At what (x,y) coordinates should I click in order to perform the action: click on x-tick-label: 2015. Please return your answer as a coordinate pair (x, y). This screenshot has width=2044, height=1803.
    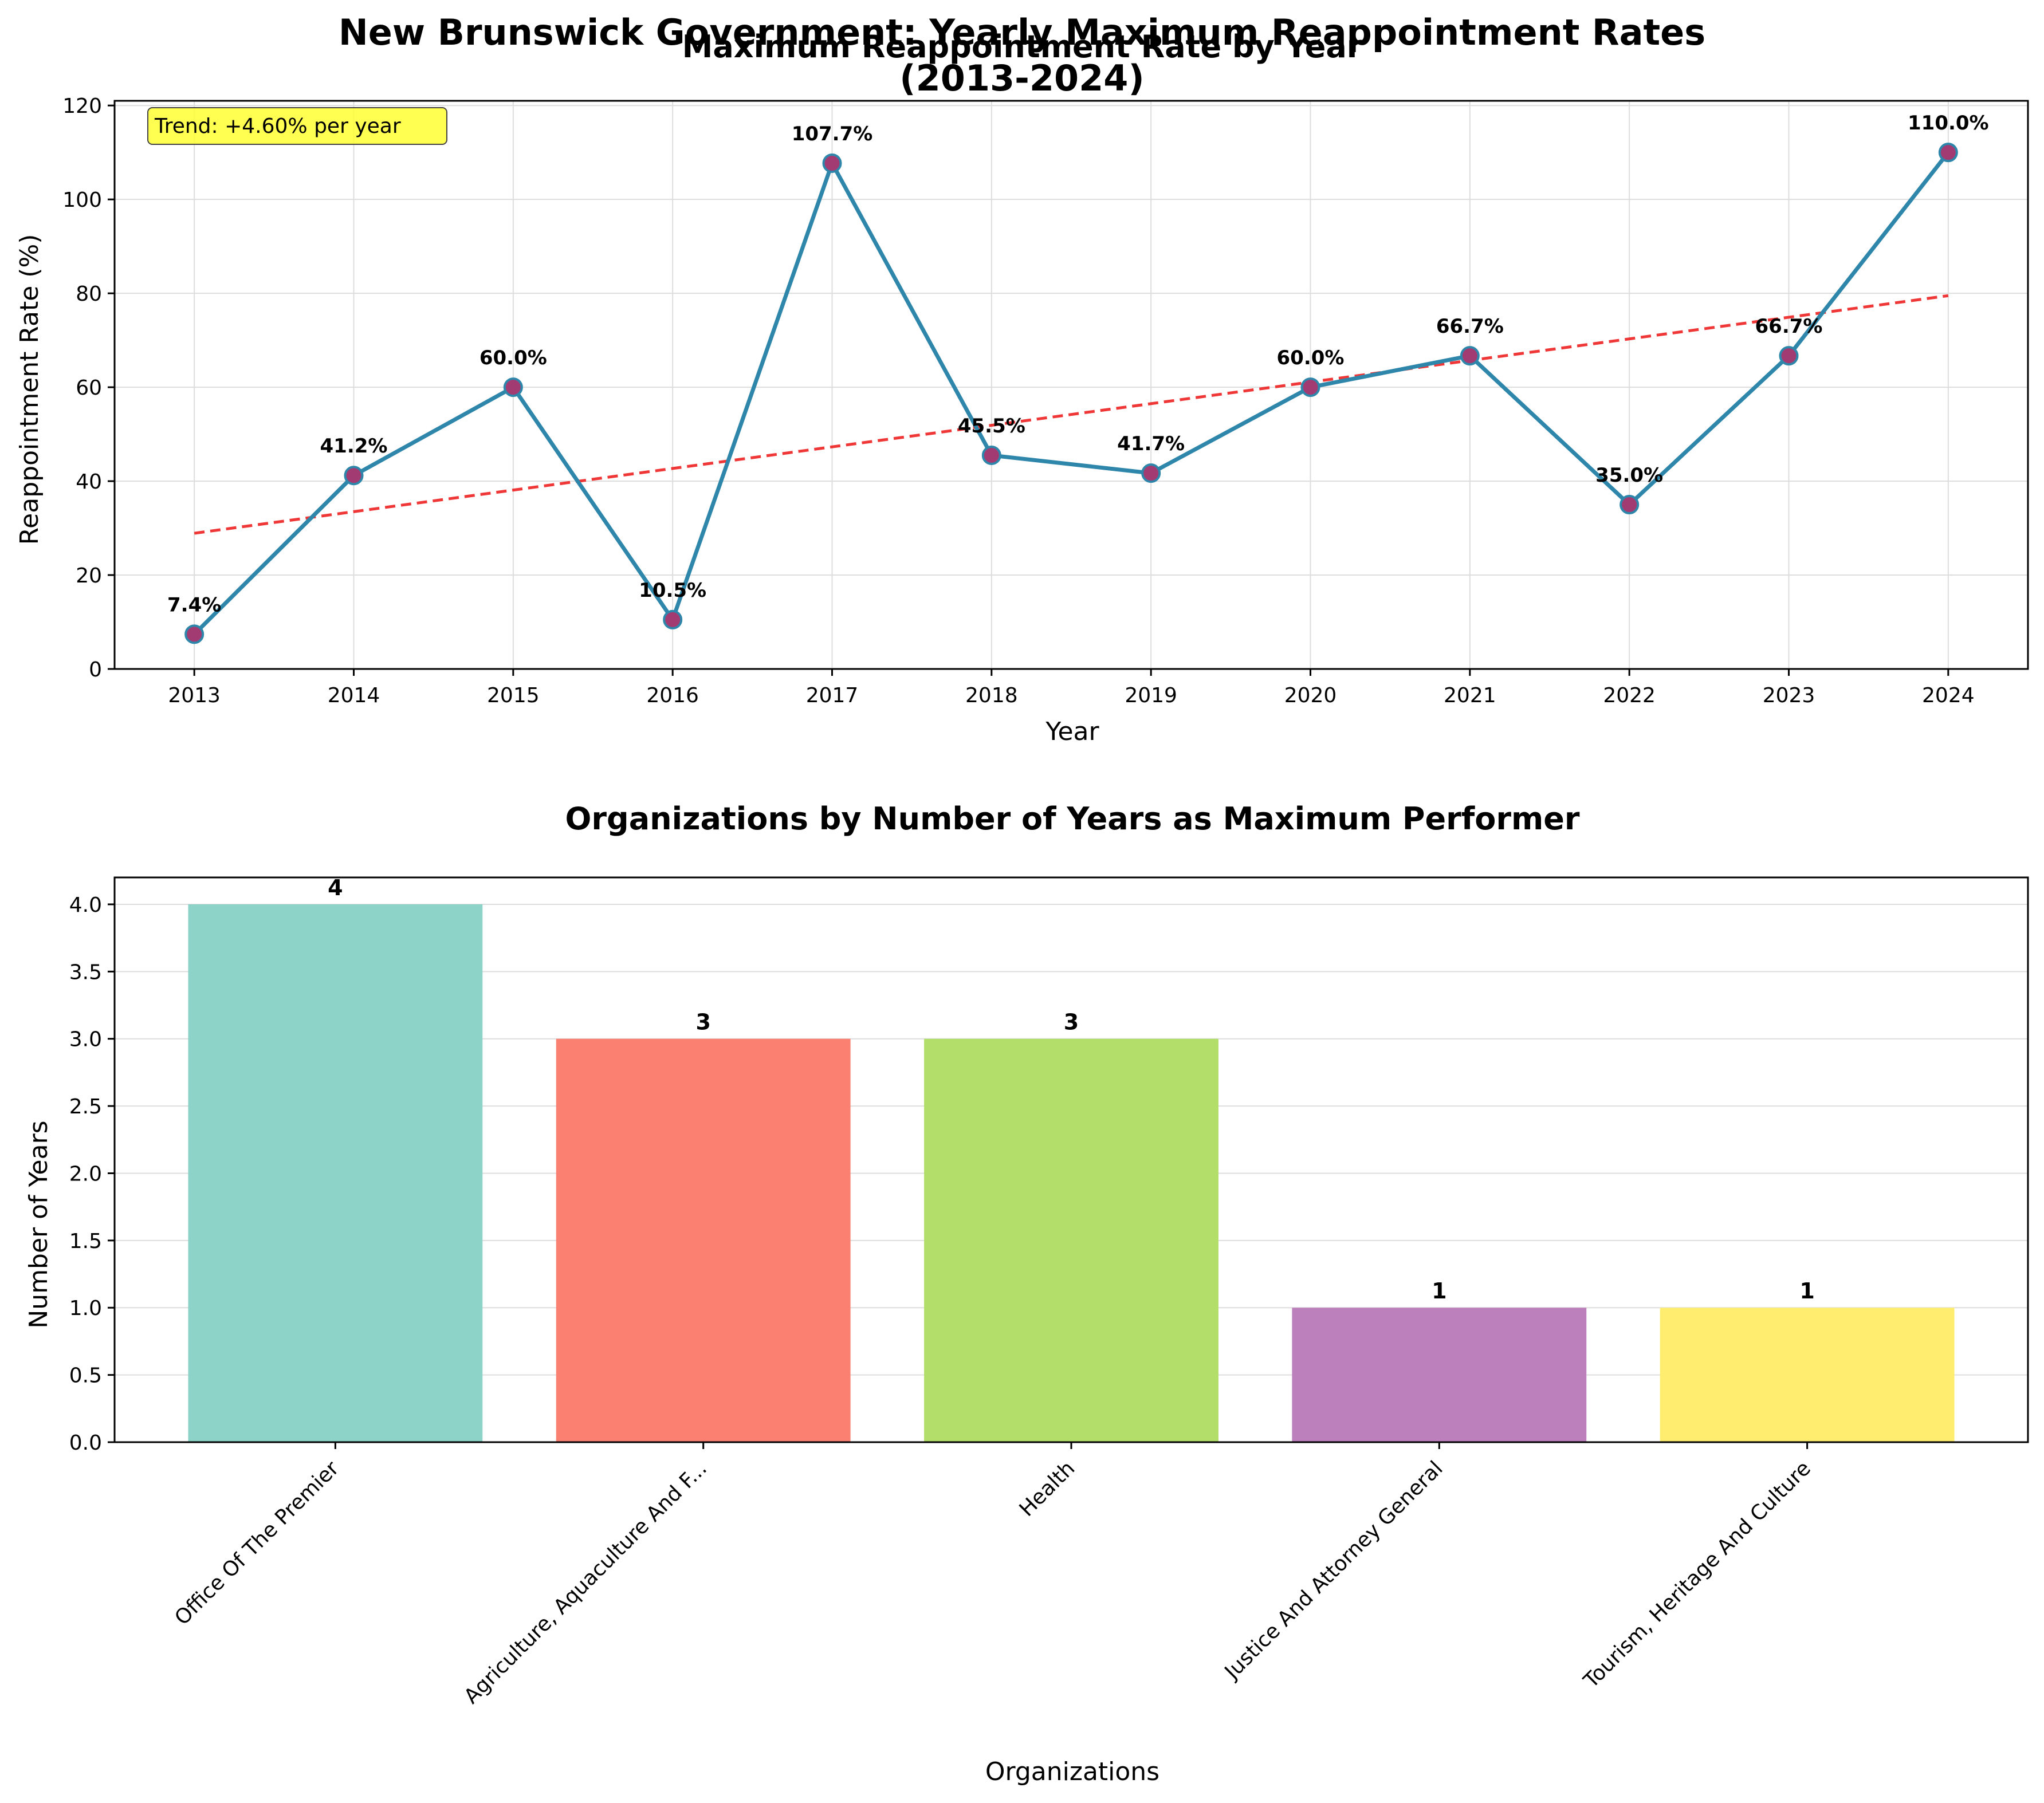
    Looking at the image, I should click on (513, 695).